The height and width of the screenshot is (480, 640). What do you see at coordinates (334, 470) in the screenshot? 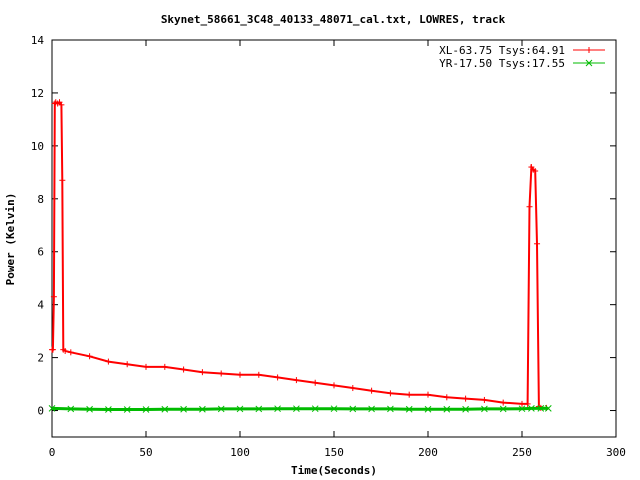
I see `x-axis-label: Time(Seconds)` at bounding box center [334, 470].